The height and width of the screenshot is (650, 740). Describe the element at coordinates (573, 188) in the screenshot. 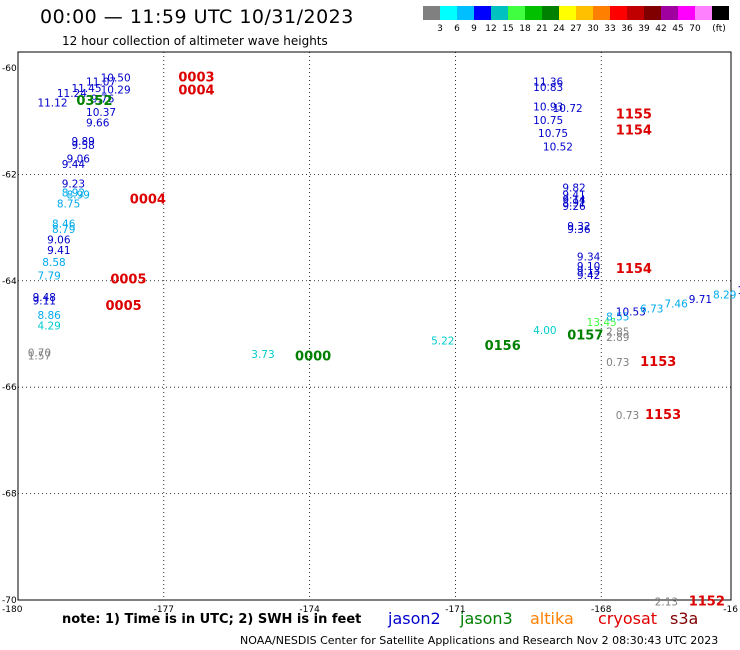

I see `wave-height-value: 9.82` at that location.